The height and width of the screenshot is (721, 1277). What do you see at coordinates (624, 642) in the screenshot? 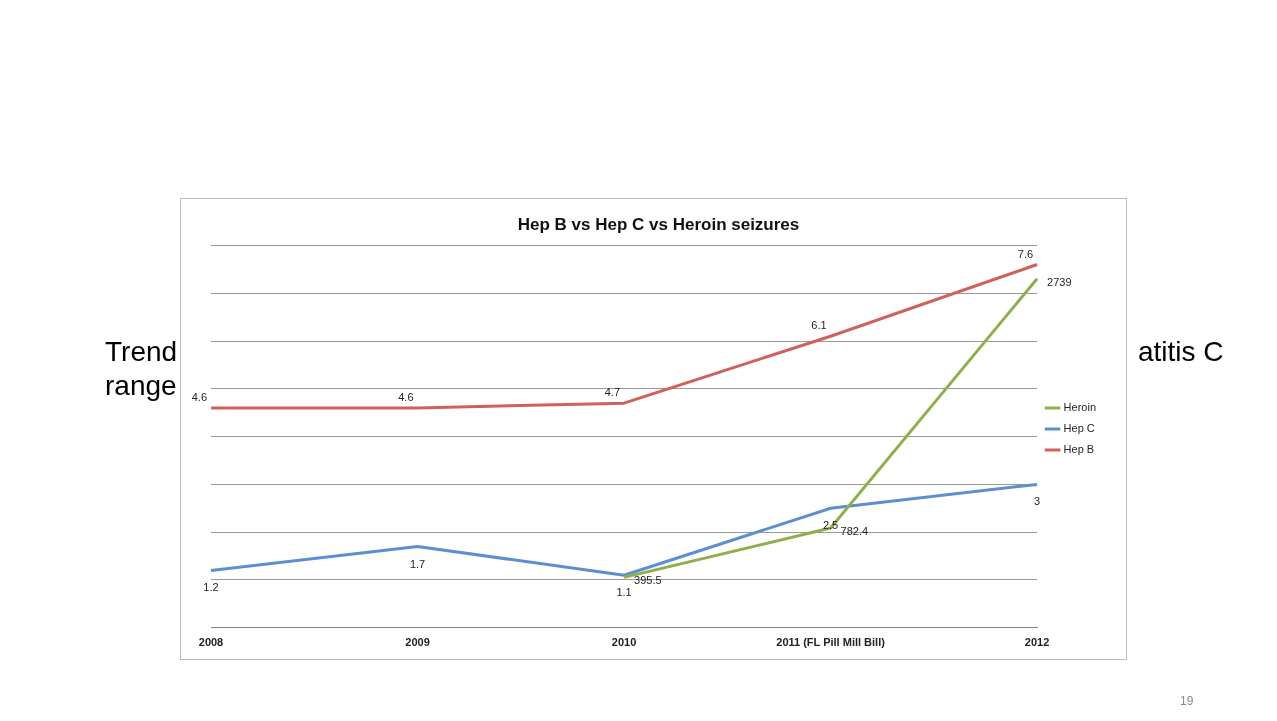
I see `x-tick-label: 2010` at bounding box center [624, 642].